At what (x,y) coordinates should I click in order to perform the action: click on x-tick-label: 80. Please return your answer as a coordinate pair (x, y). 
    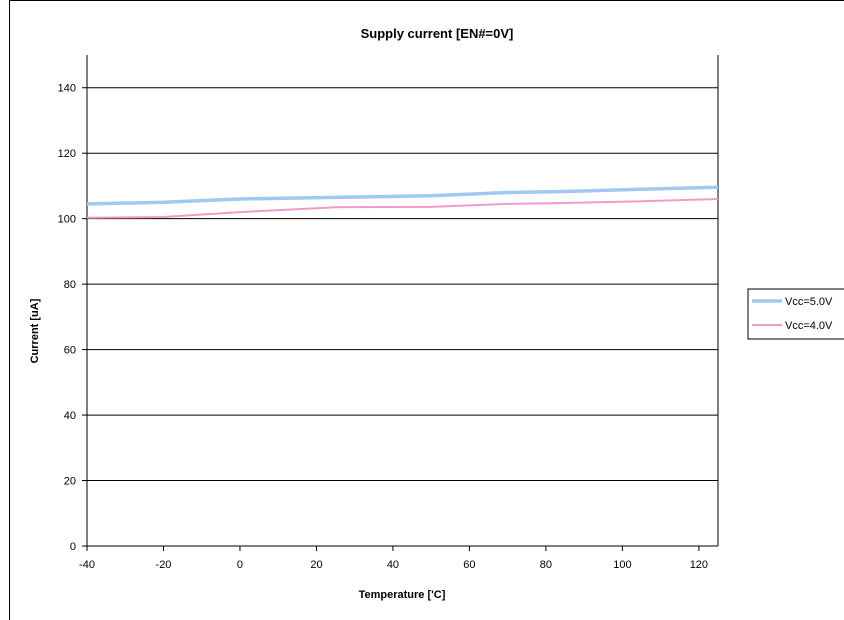
    Looking at the image, I should click on (546, 565).